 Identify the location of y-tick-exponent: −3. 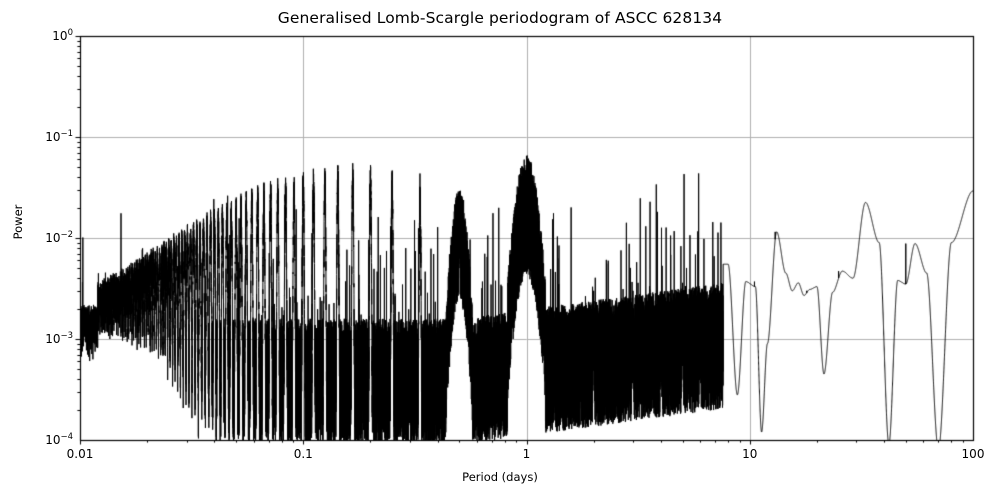
(66, 336).